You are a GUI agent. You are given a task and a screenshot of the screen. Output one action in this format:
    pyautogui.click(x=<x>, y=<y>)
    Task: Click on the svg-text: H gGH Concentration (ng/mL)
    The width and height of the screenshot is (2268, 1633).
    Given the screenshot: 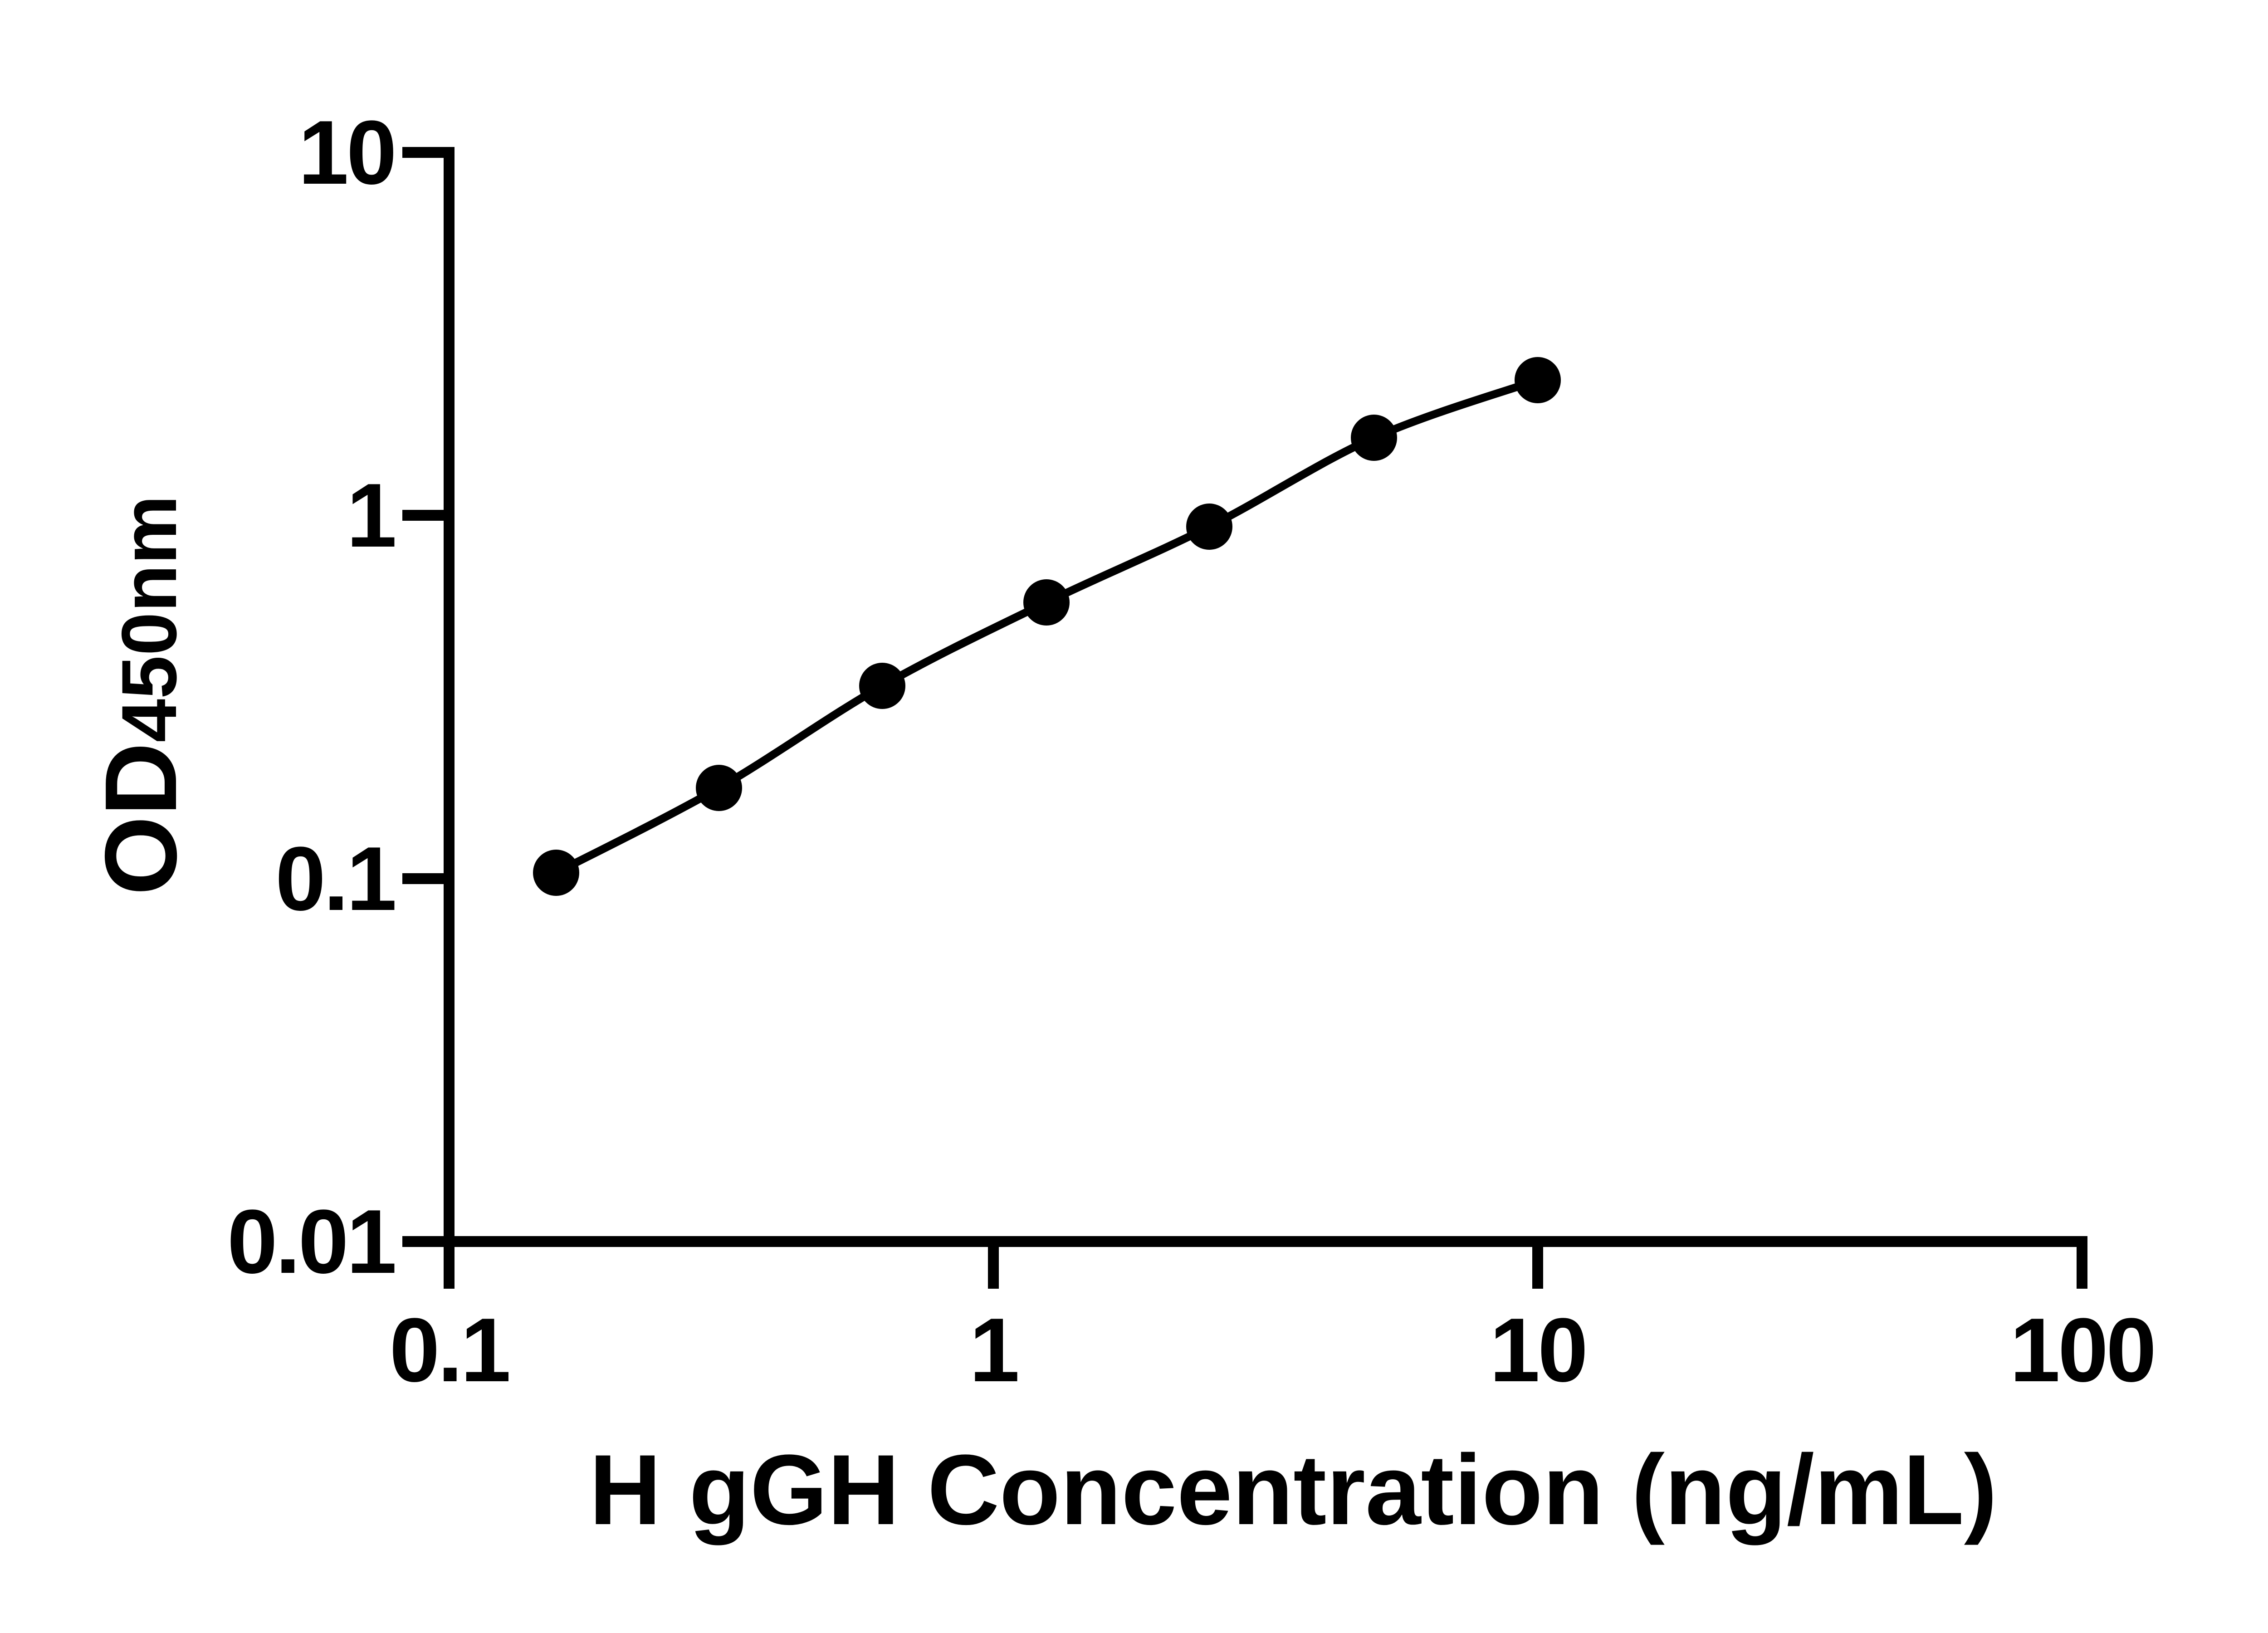 What is the action you would take?
    pyautogui.click(x=1293, y=1489)
    